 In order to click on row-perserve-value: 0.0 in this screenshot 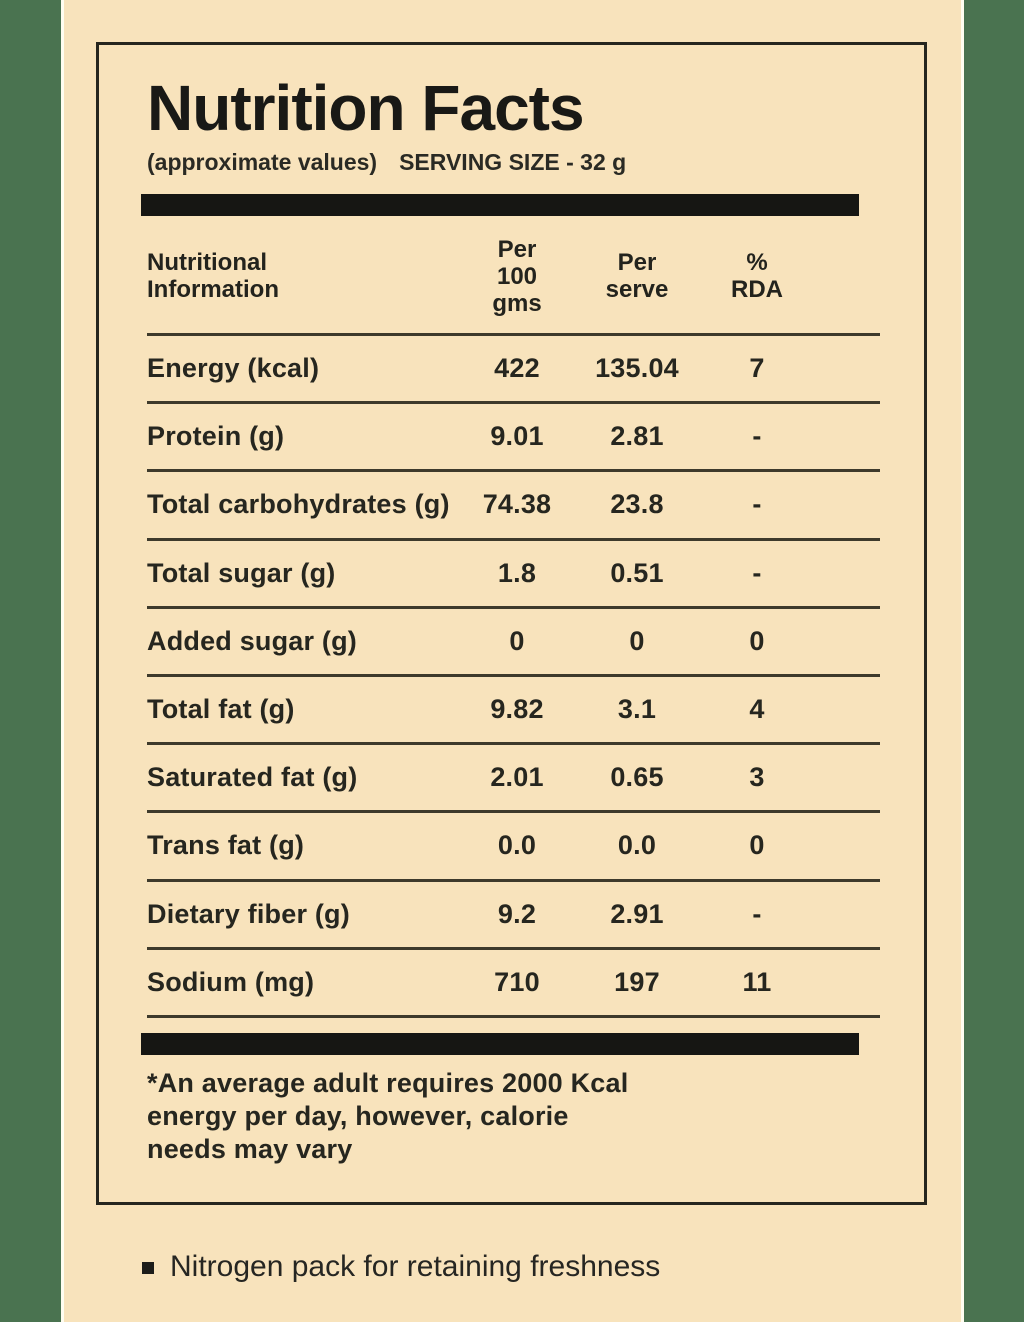, I will do `click(637, 845)`.